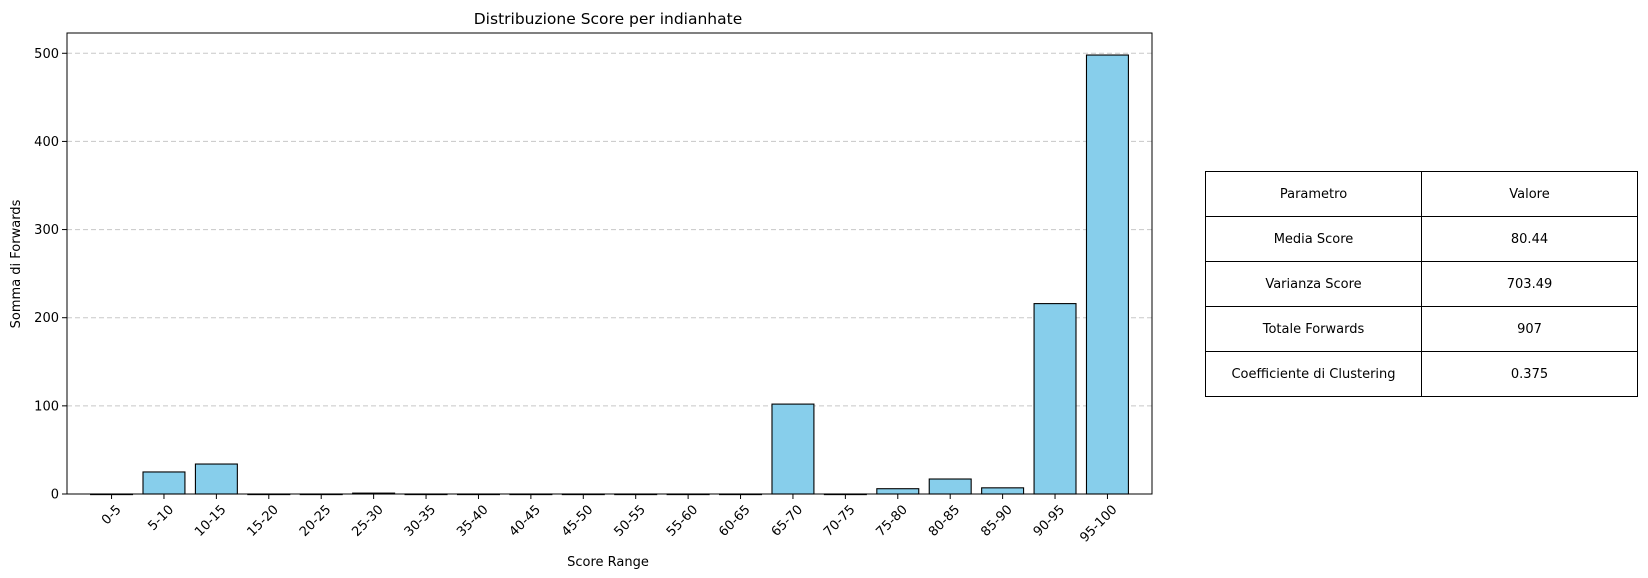 This screenshot has height=578, width=1648. I want to click on x-tick-label: 10-15, so click(210, 520).